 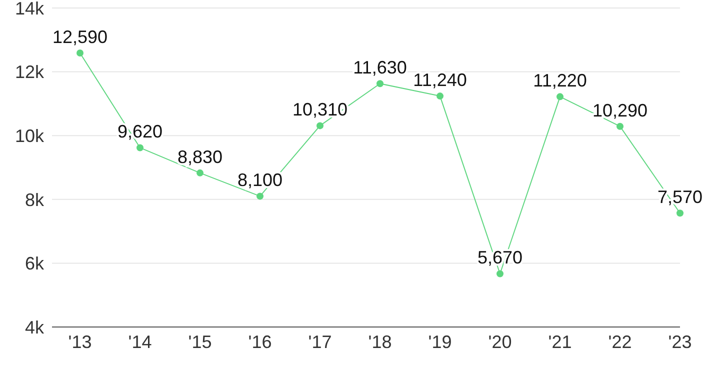 I want to click on x-tick-label: '21, so click(x=560, y=342).